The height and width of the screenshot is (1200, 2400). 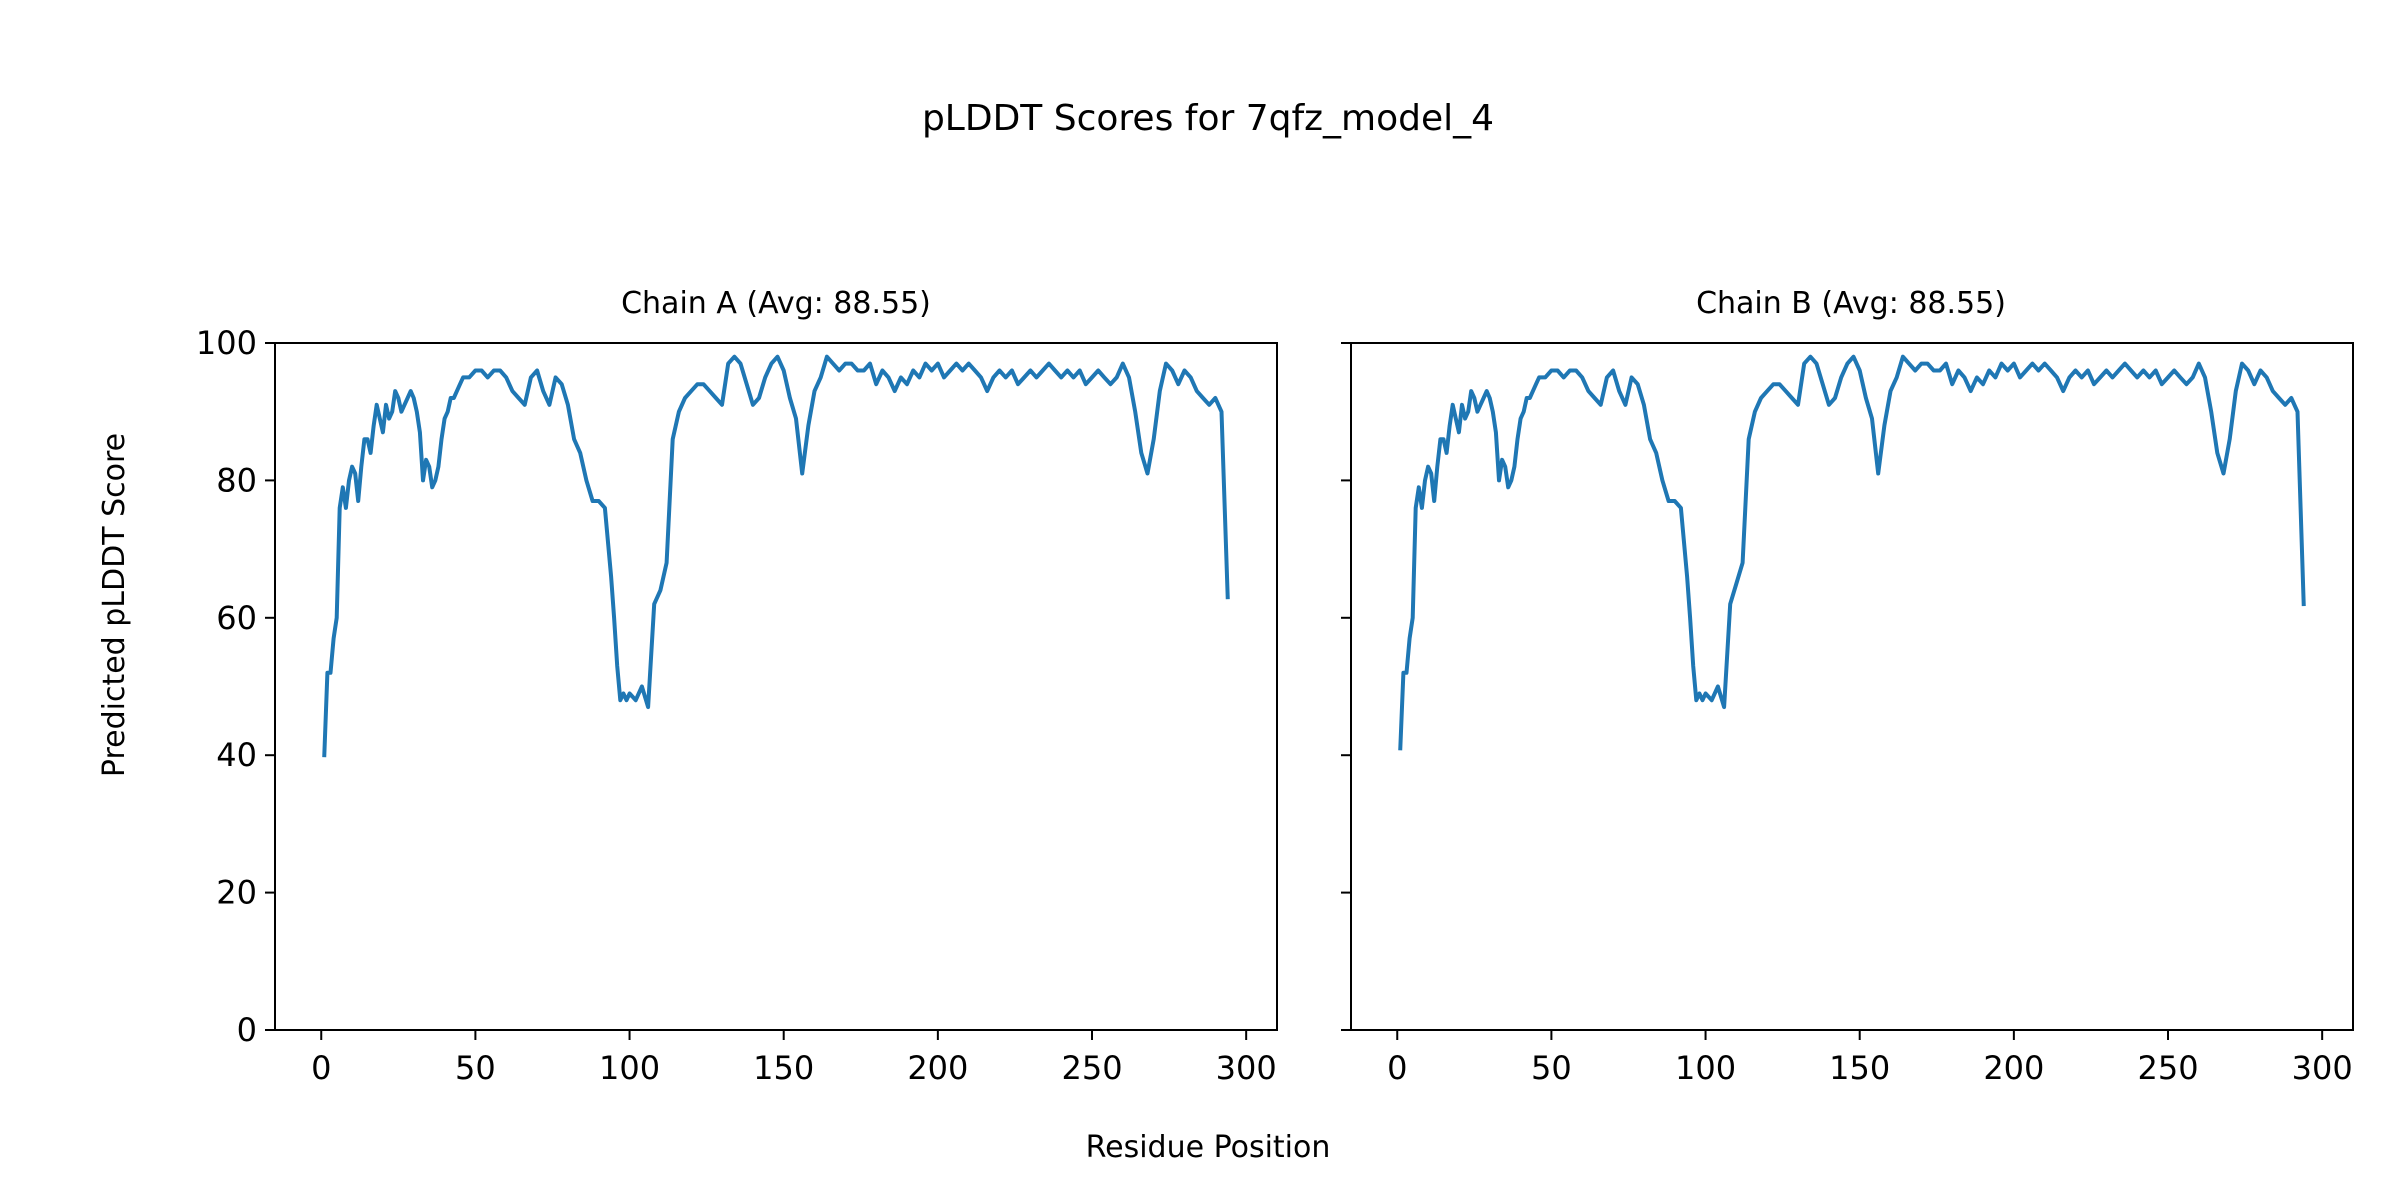 I want to click on chain-a-x-tick-label: 300, so click(x=1246, y=1068).